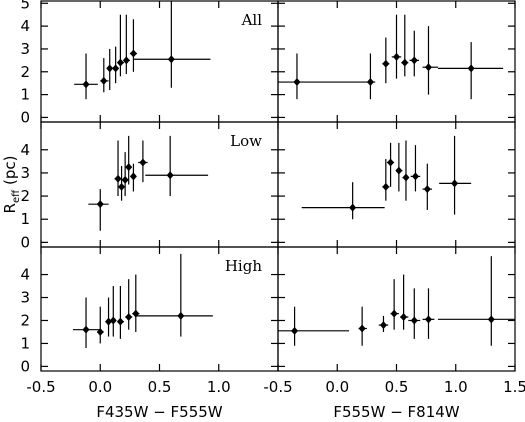 The width and height of the screenshot is (525, 422). I want to click on panel-label: All, so click(252, 20).